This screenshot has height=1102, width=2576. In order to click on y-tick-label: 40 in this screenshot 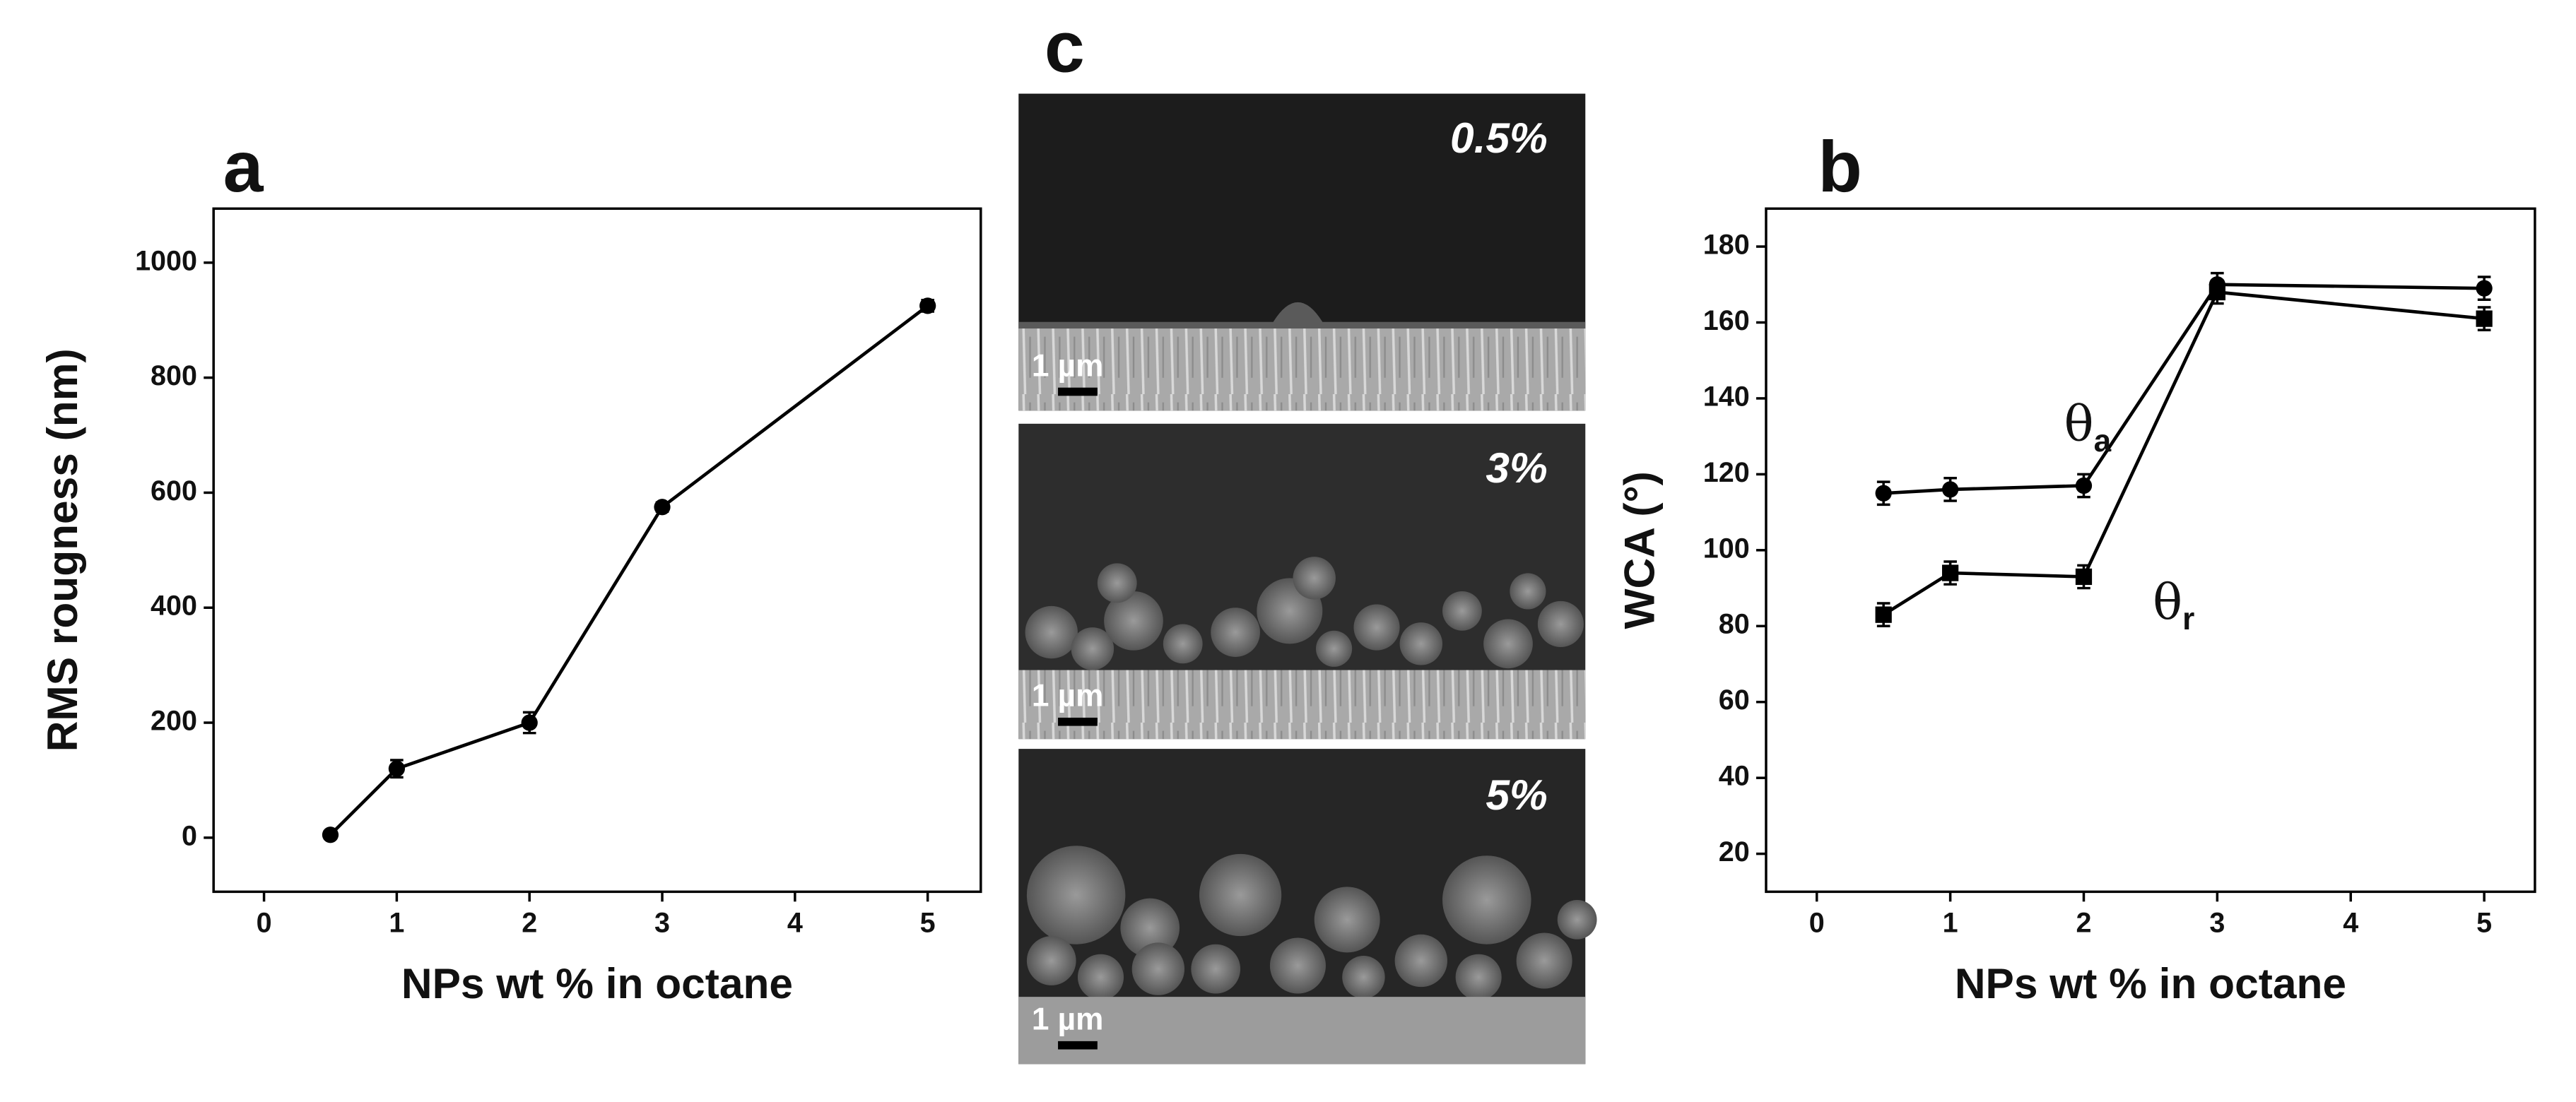, I will do `click(1734, 777)`.